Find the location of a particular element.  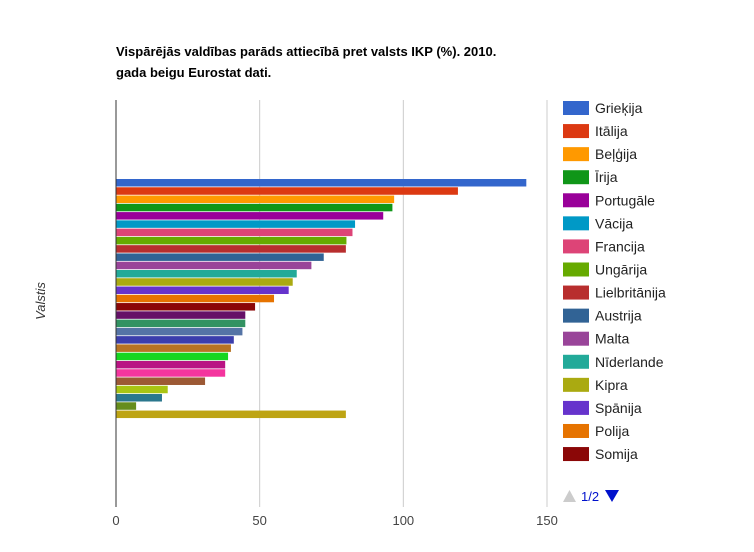

legend-item: Nīderlande is located at coordinates (613, 362).